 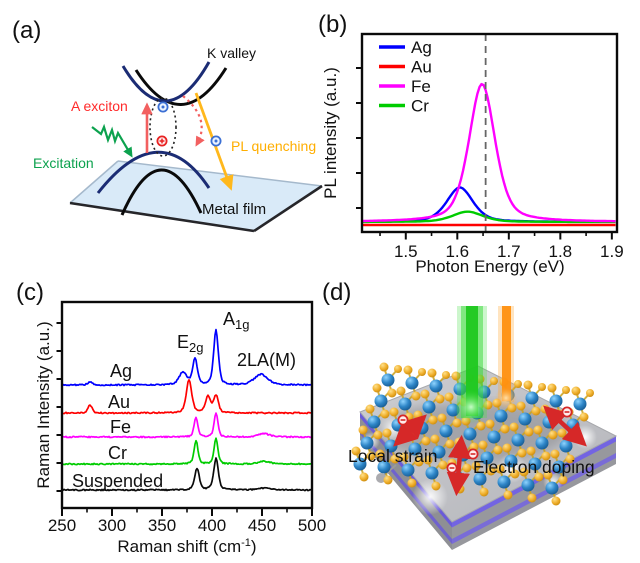 What do you see at coordinates (162, 217) in the screenshot?
I see `film-front-edge` at bounding box center [162, 217].